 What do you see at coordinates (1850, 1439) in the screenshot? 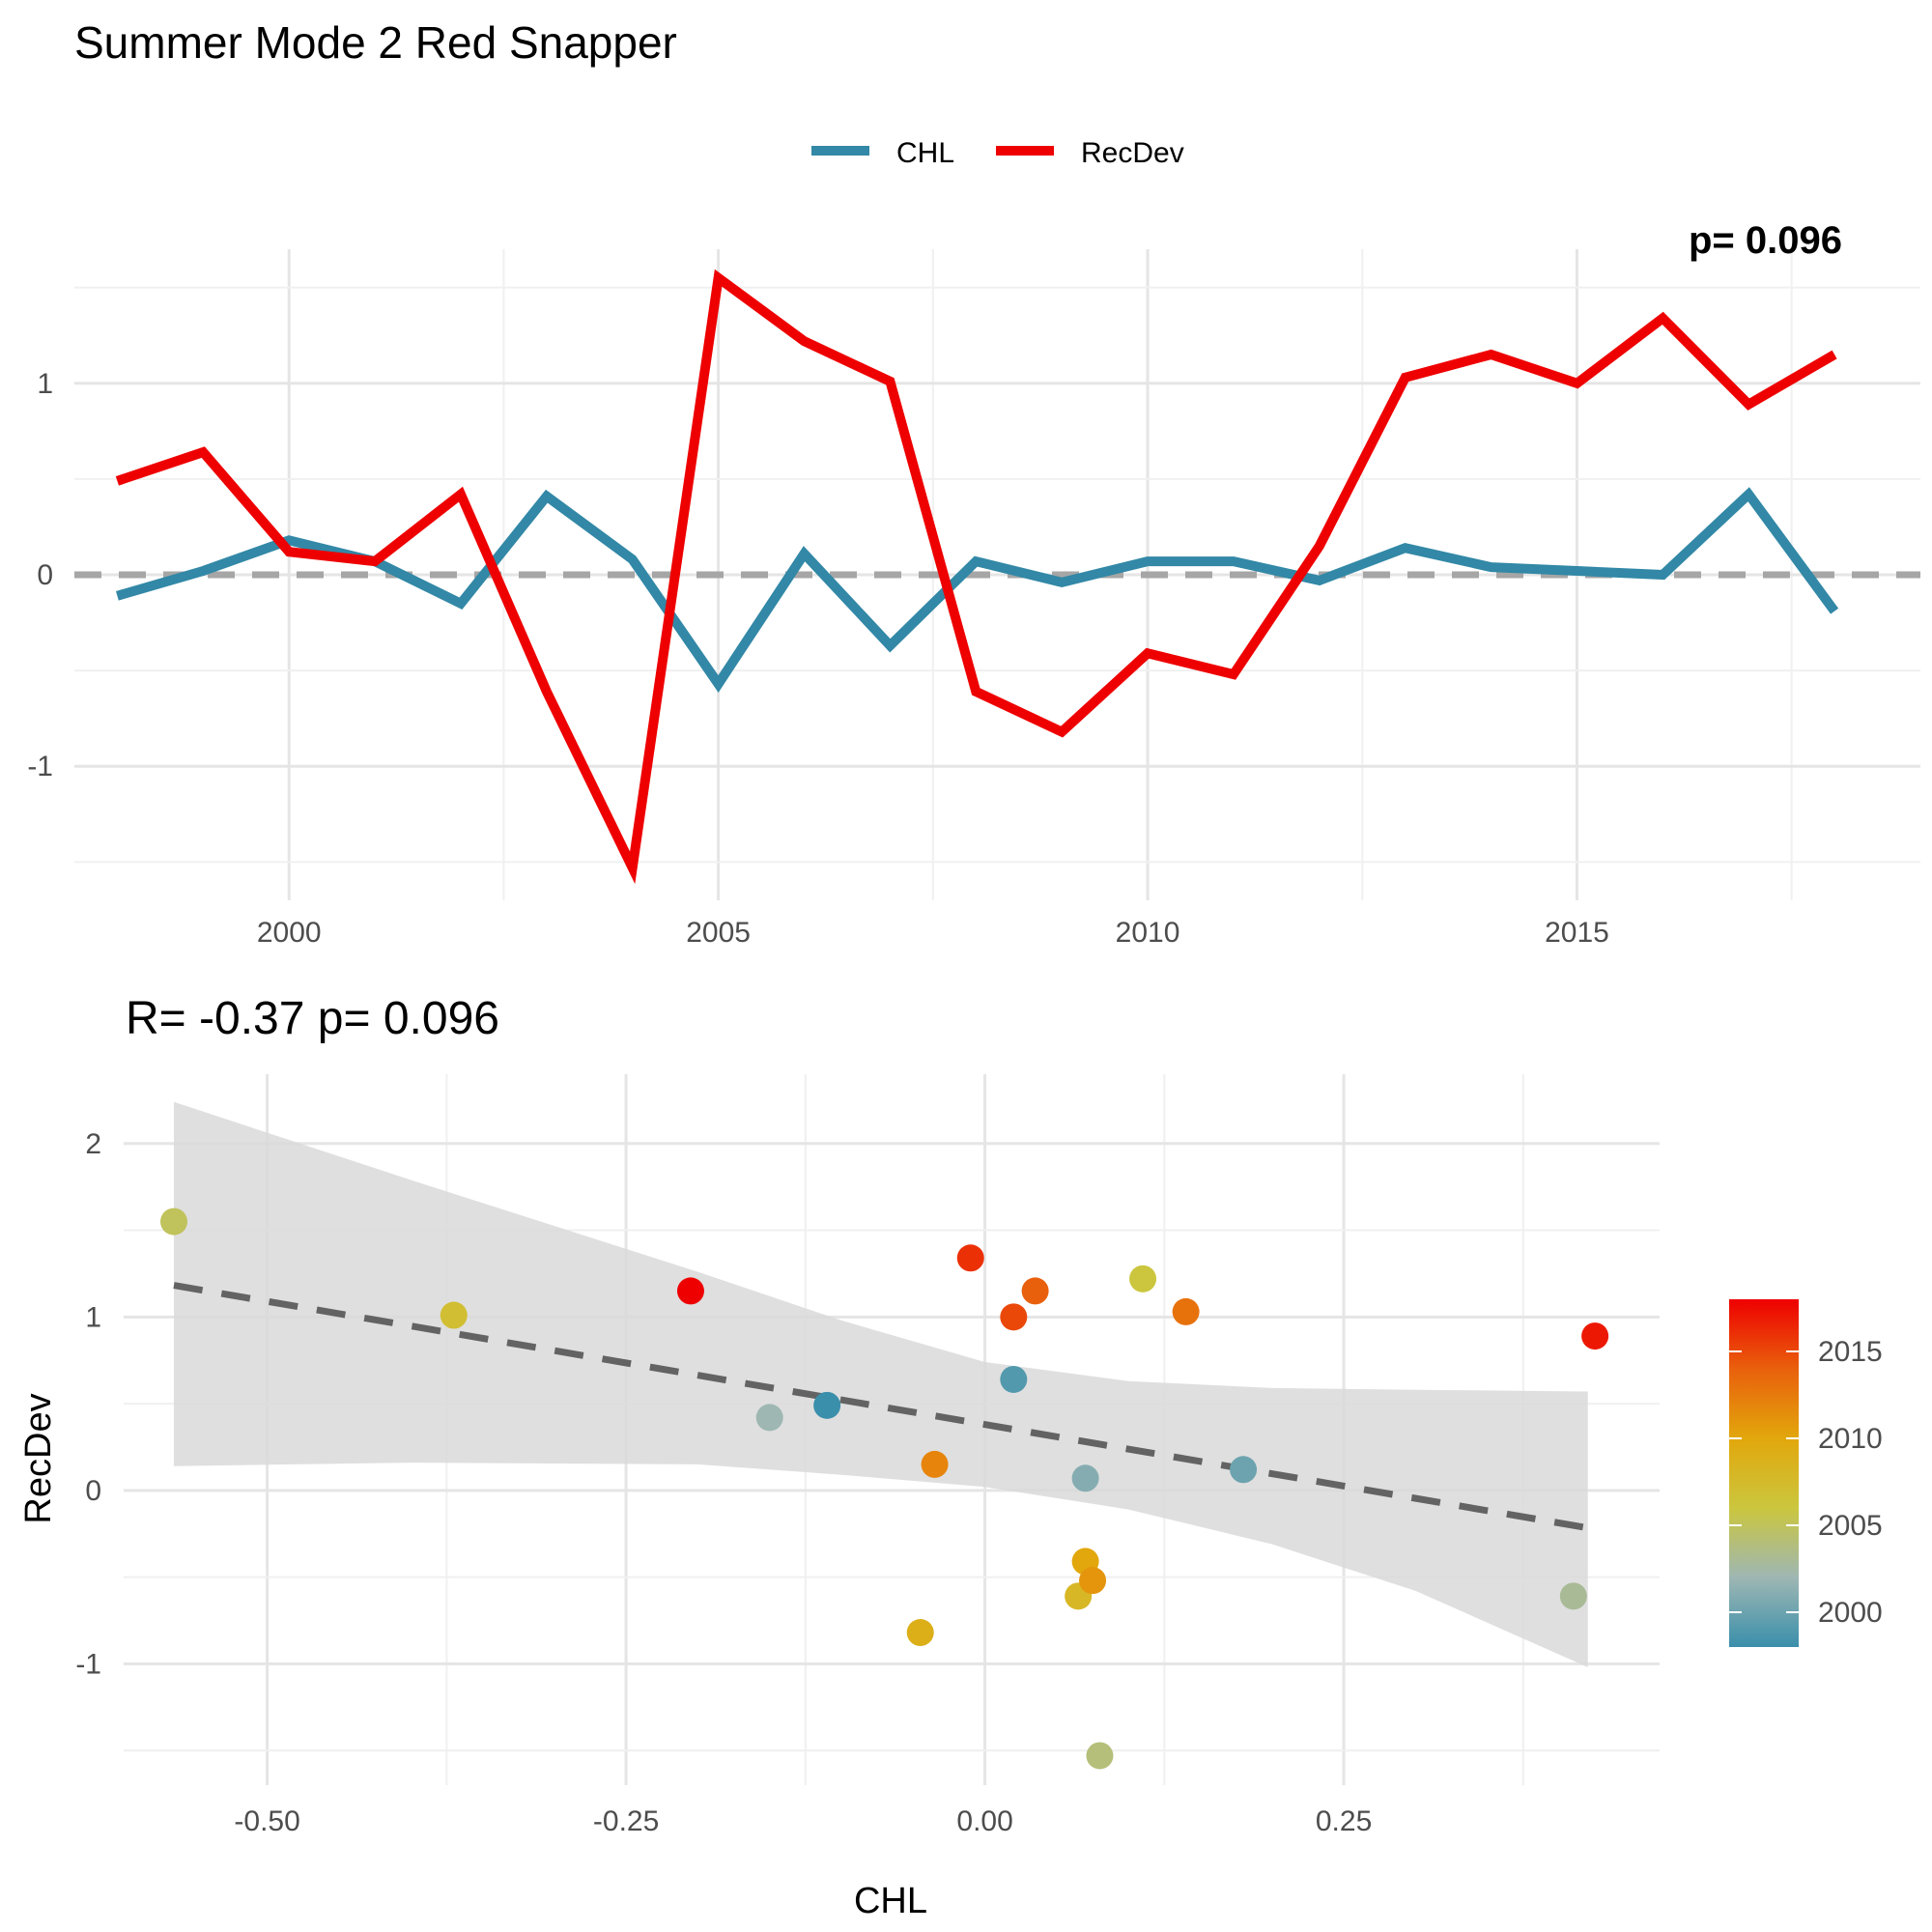
I see `colorbar-tick-label: 2010` at bounding box center [1850, 1439].